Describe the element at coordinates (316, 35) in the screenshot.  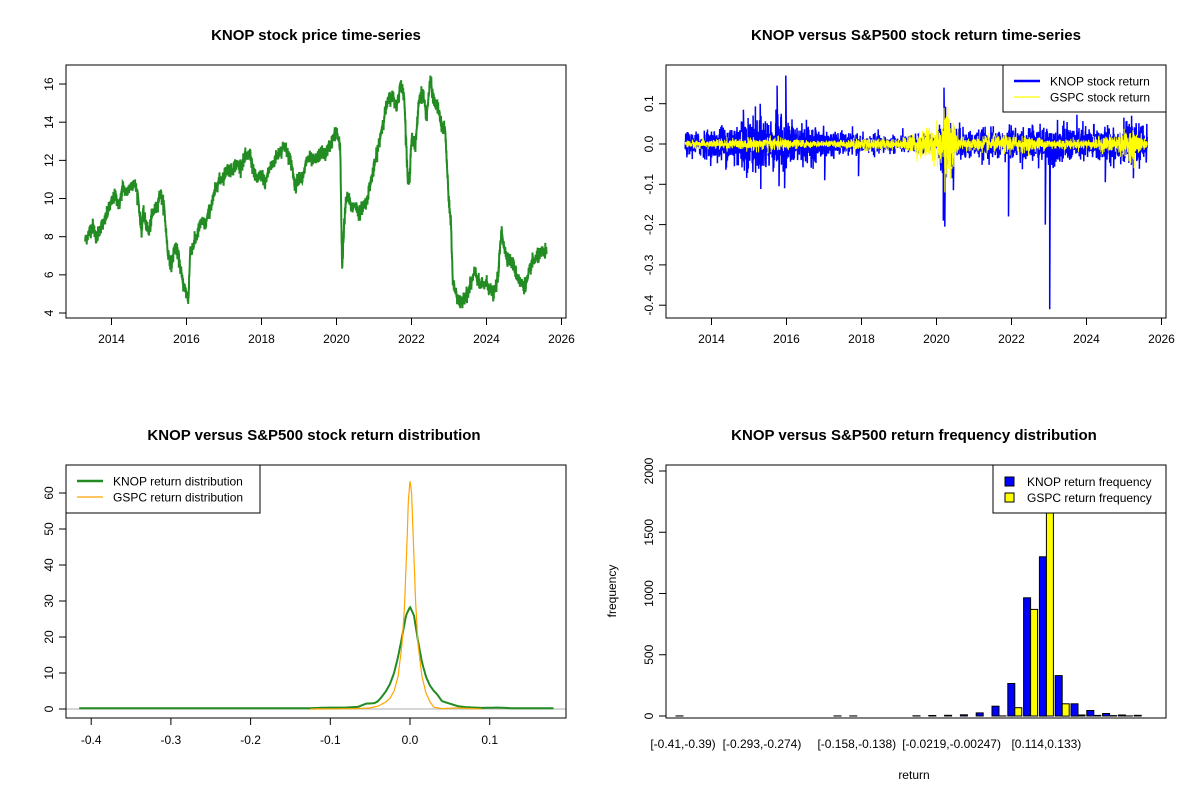
I see `price-chart-title: KNOP stock price time-series` at that location.